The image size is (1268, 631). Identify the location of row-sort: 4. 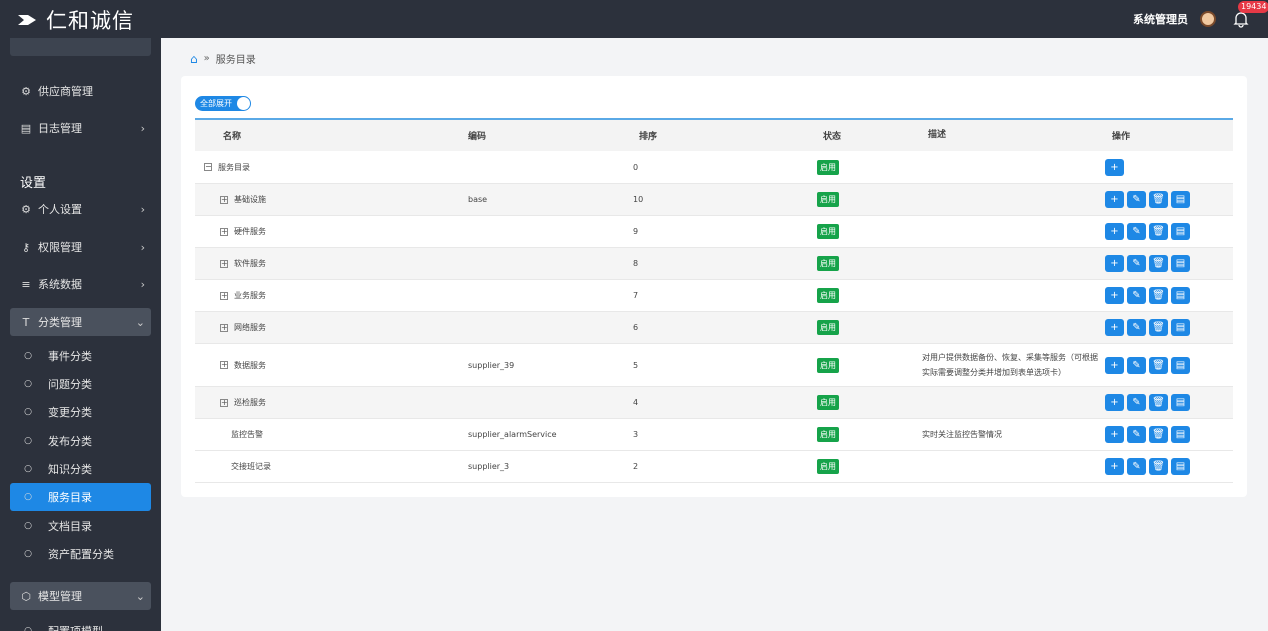
(636, 402).